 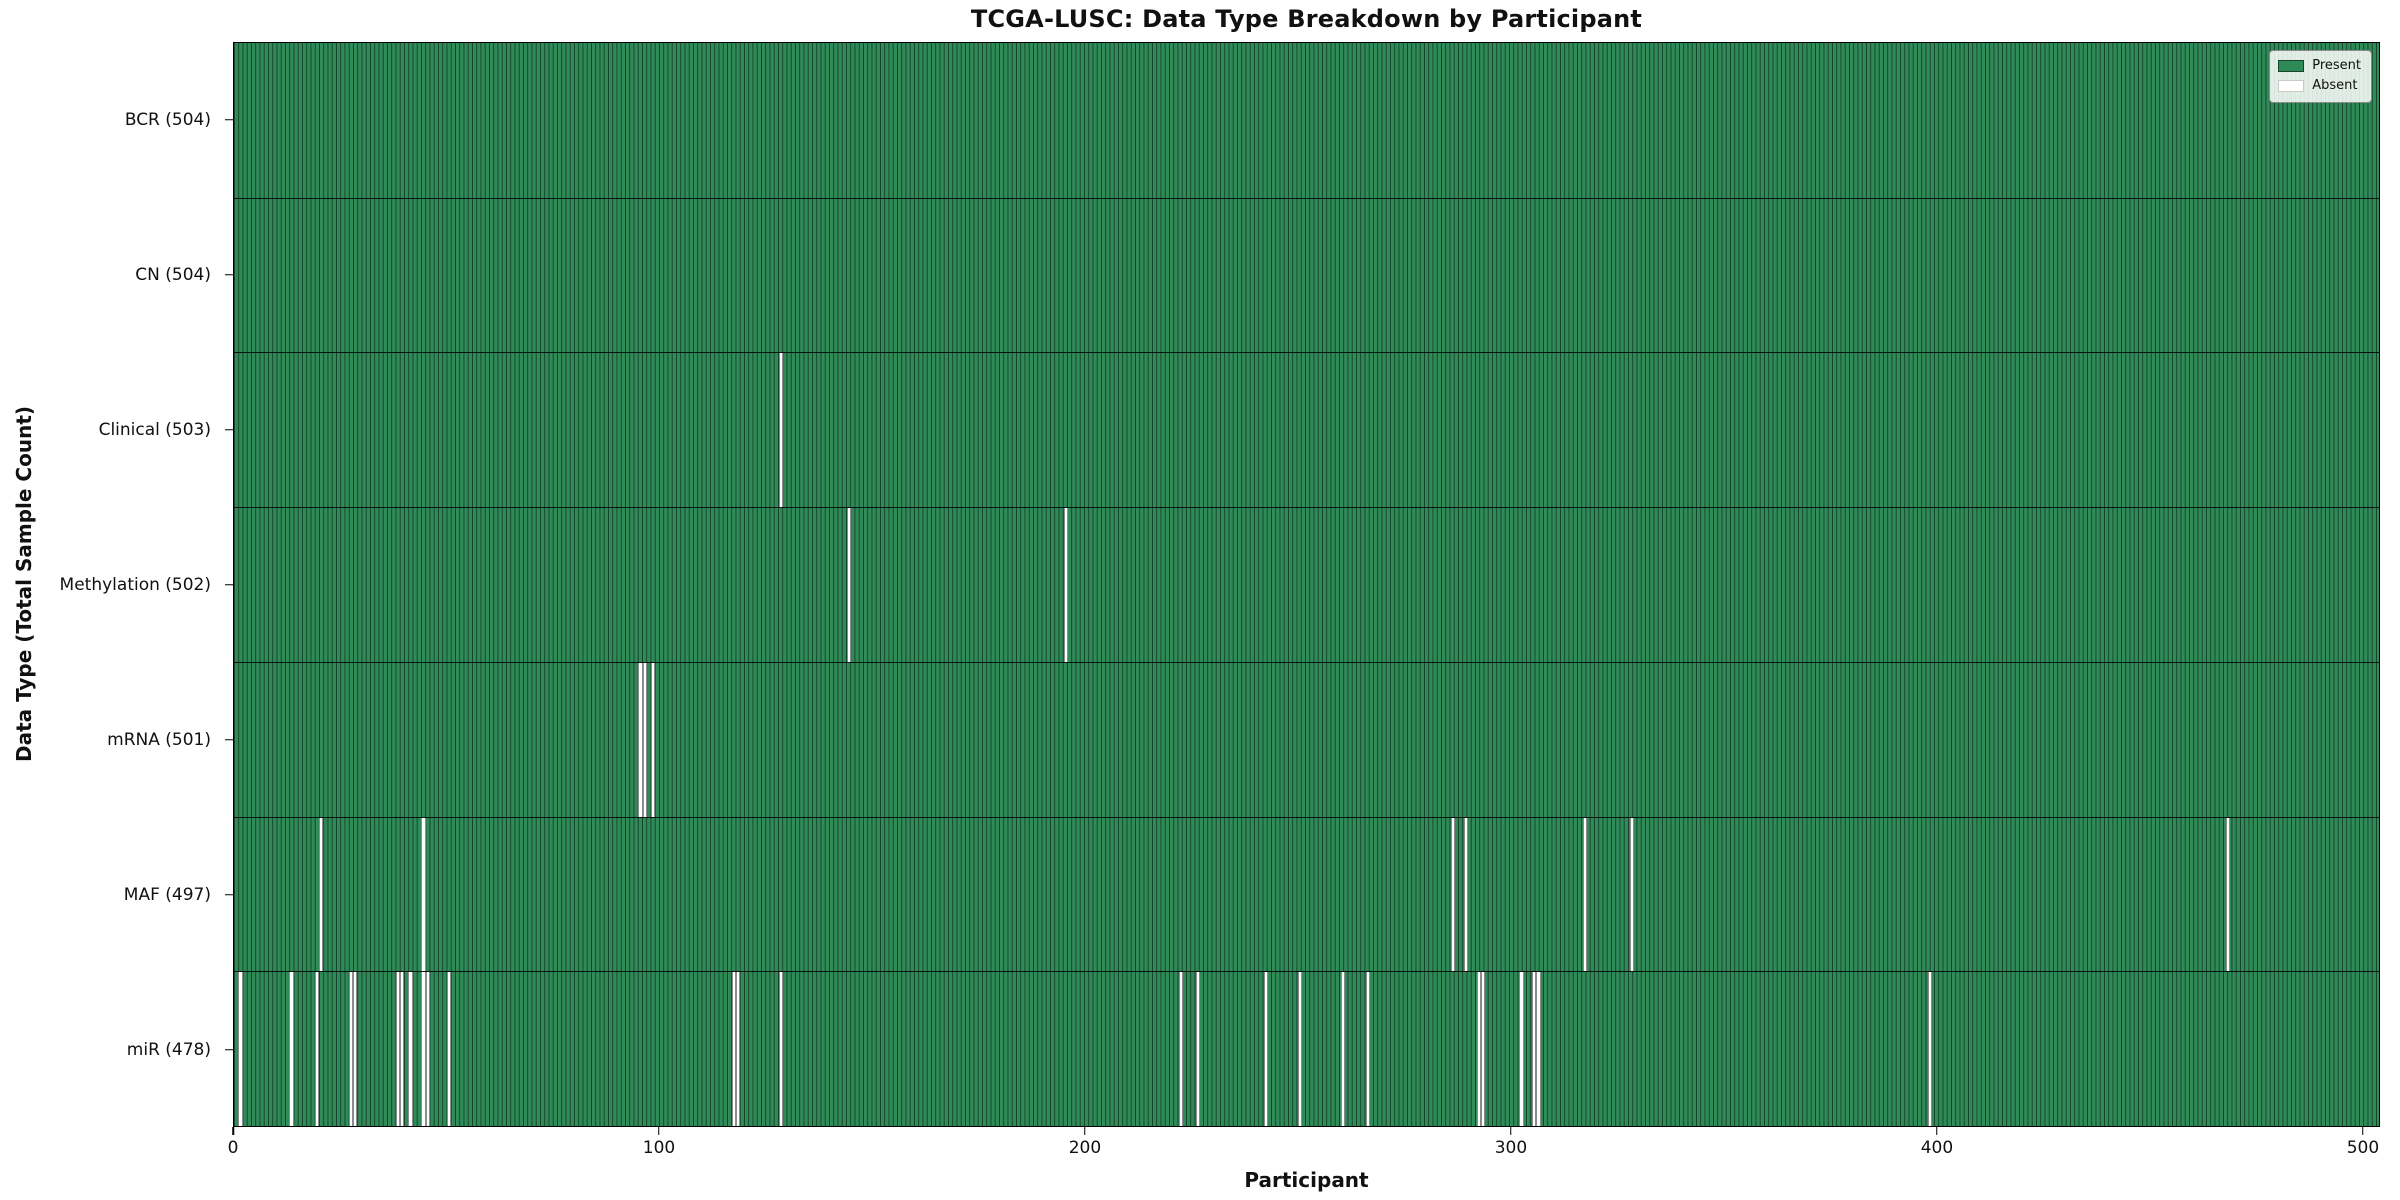 I want to click on xtick-label-500: 500, so click(x=2363, y=1148).